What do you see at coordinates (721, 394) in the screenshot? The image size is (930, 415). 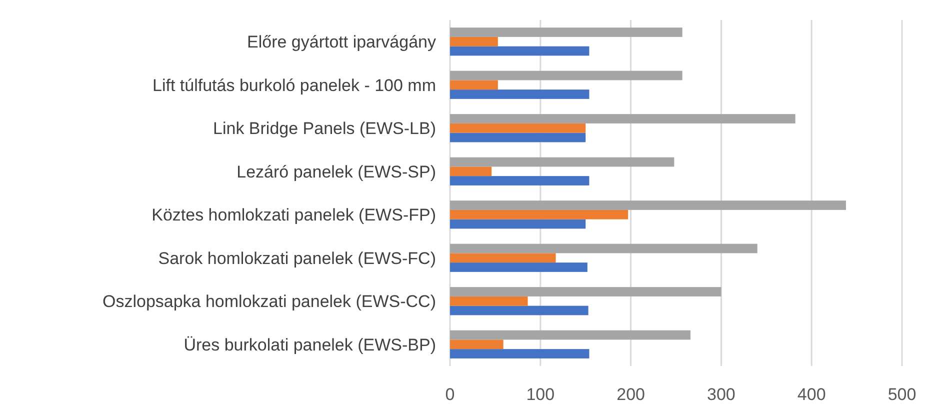 I see `x-tick-label: 300` at bounding box center [721, 394].